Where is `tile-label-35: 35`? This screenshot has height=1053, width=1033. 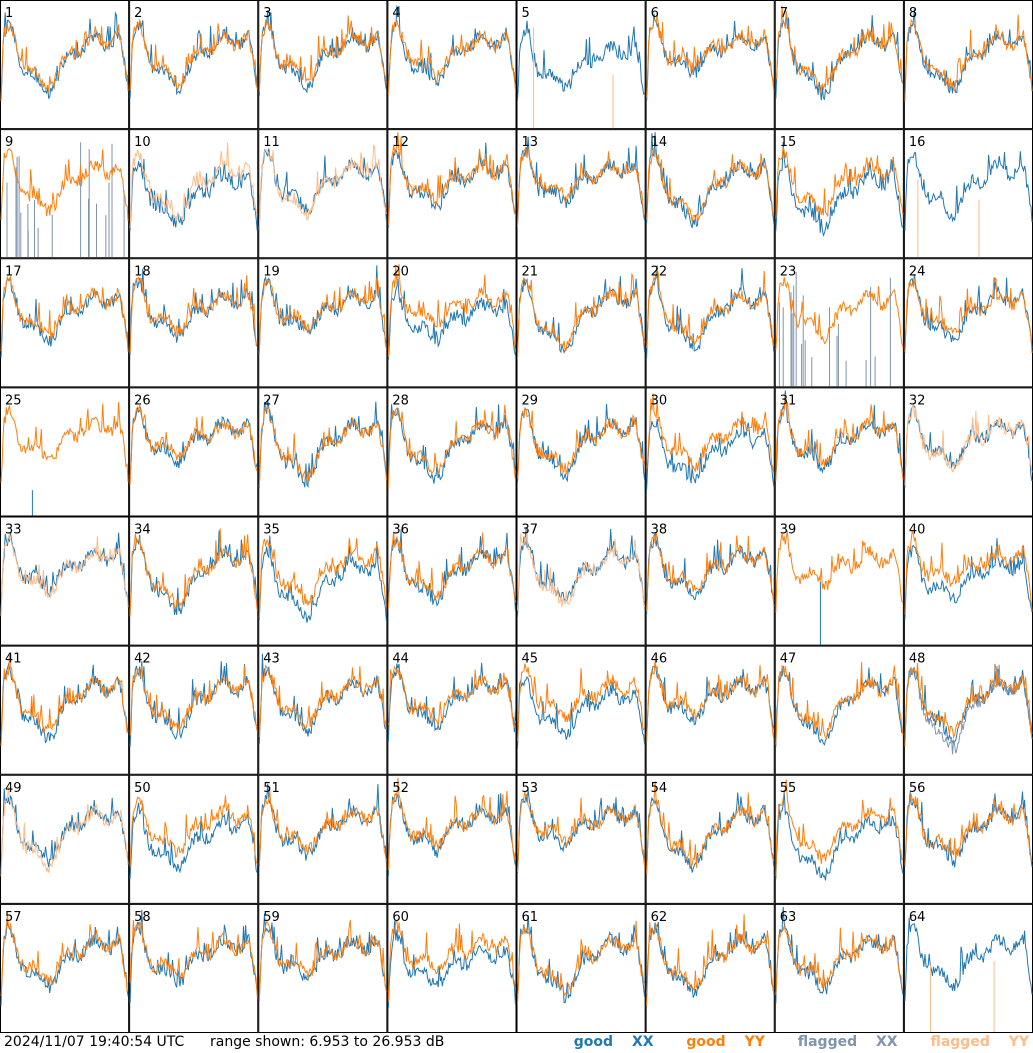 tile-label-35: 35 is located at coordinates (271, 530).